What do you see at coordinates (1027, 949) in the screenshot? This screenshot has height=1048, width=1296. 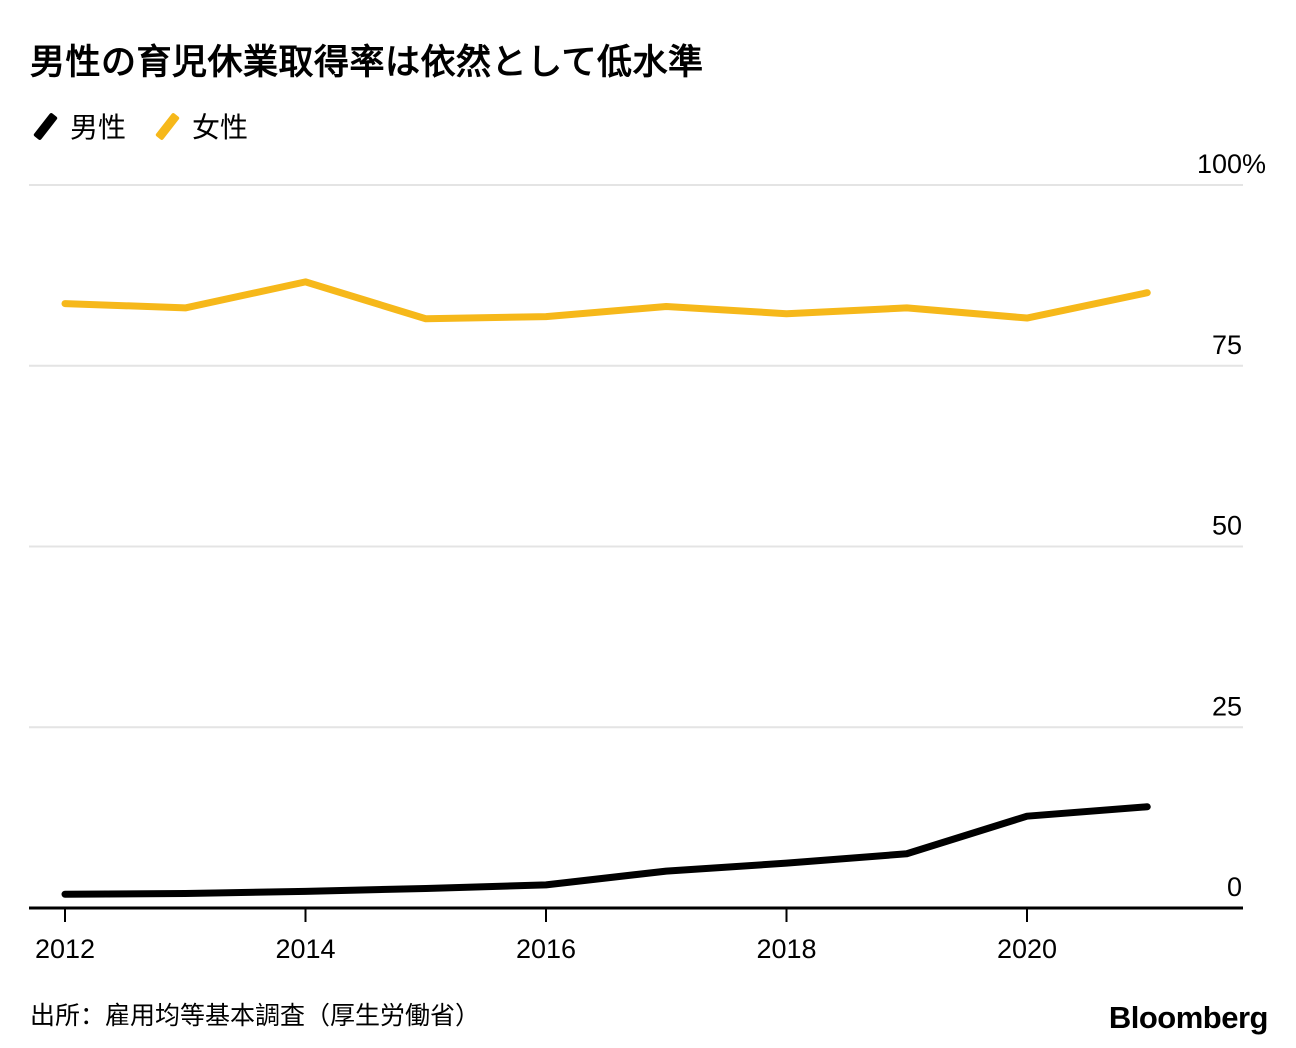 I see `svg-text: 2020` at bounding box center [1027, 949].